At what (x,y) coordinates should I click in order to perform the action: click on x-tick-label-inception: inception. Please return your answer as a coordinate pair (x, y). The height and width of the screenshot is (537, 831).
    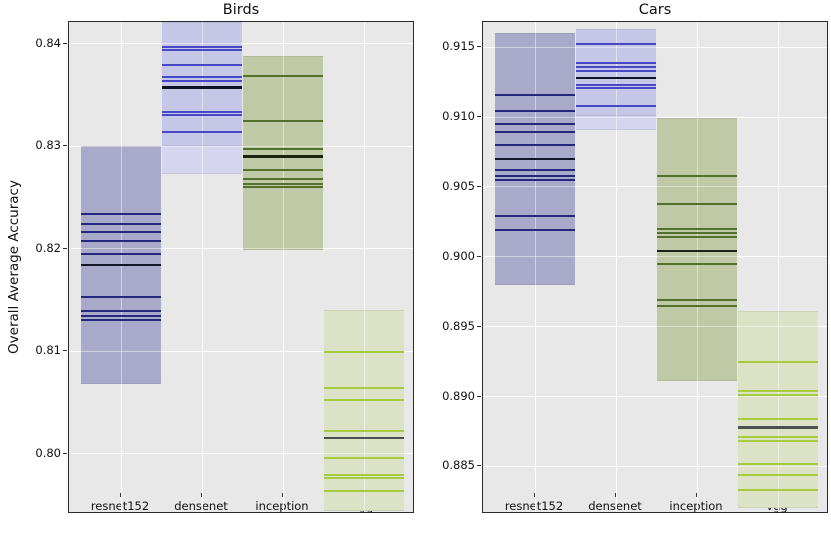
    Looking at the image, I should click on (695, 506).